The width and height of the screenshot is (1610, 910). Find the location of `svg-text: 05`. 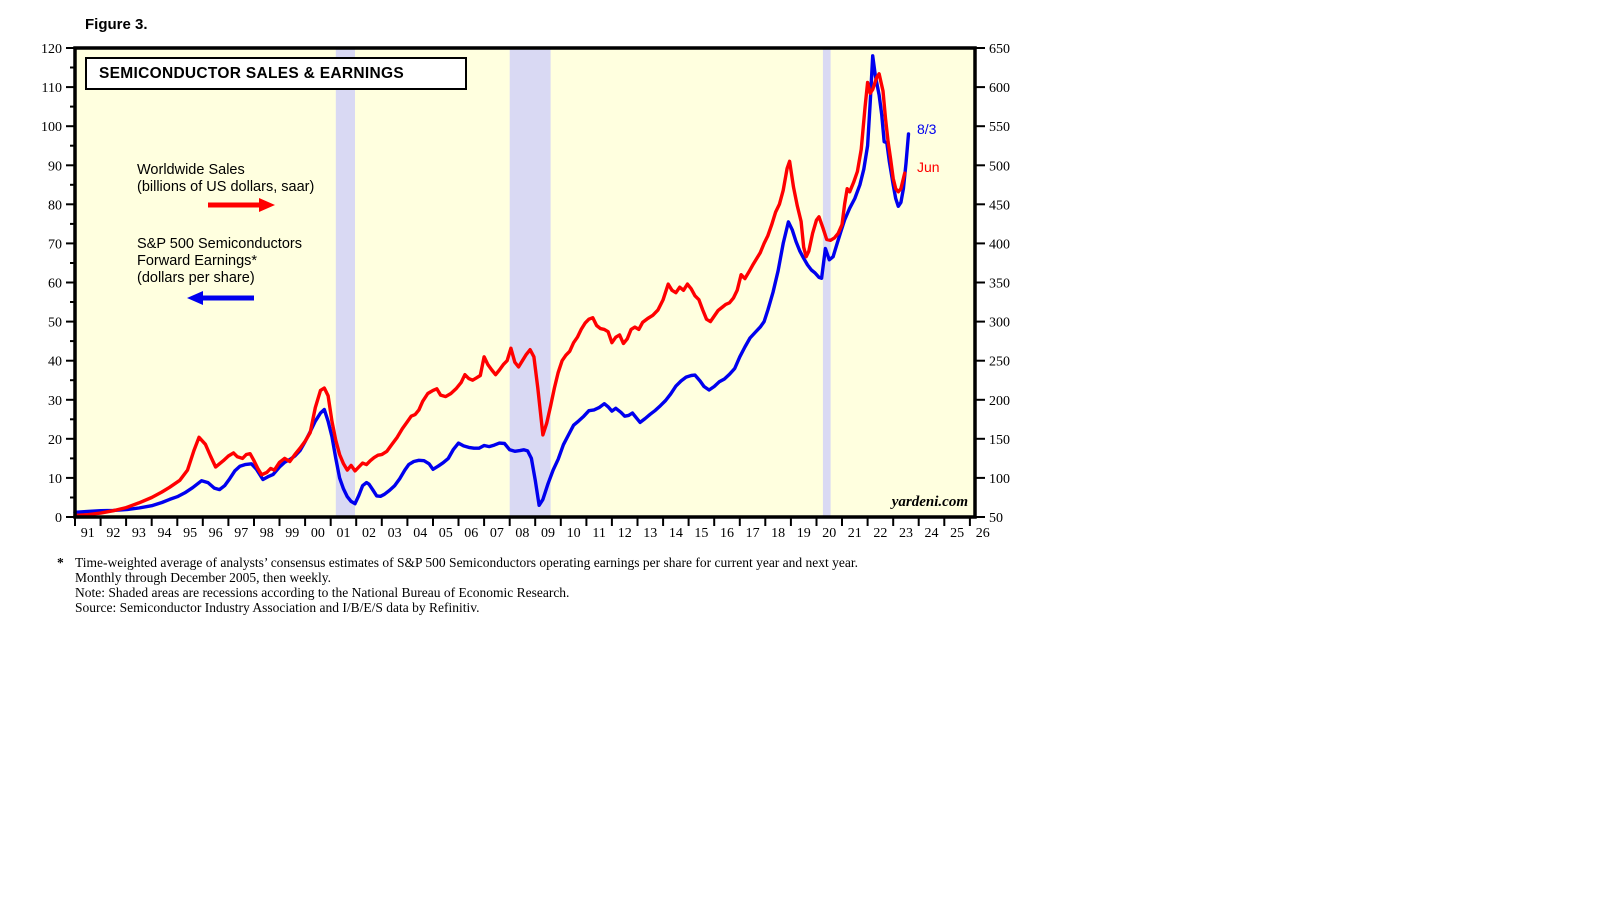

svg-text: 05 is located at coordinates (446, 533).